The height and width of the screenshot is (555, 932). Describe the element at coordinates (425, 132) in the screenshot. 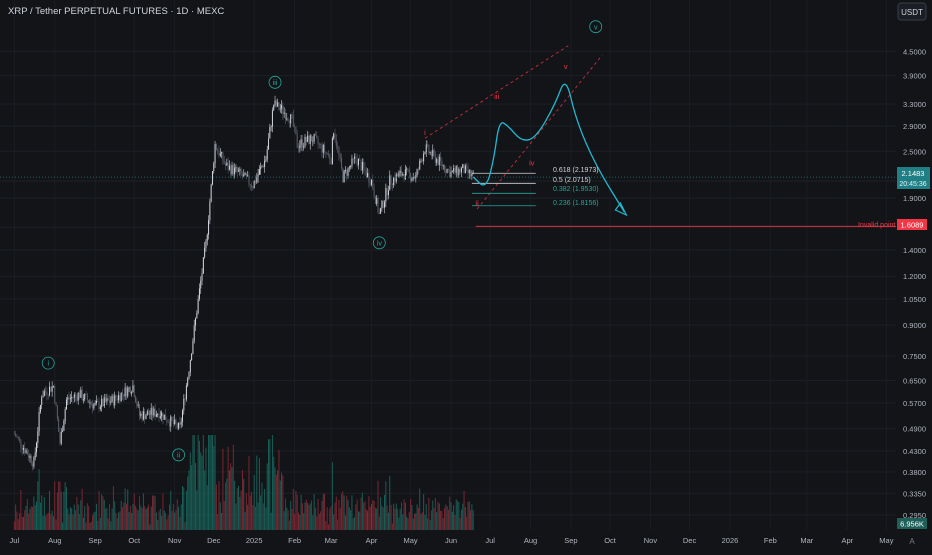

I see `wave-label-secondary: i` at that location.